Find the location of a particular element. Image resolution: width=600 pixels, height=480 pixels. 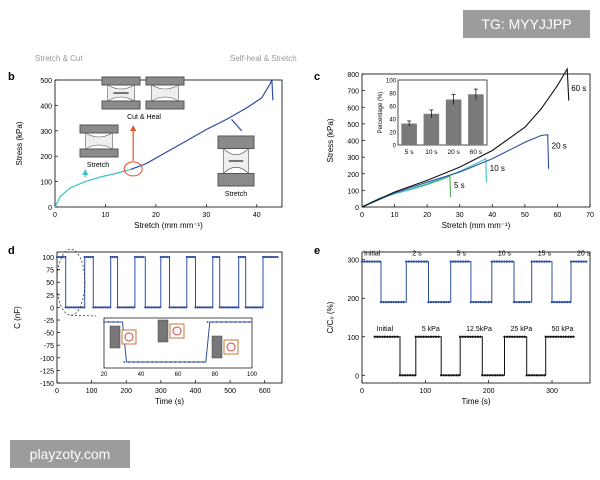

plateau-label: 20 s is located at coordinates (584, 254).